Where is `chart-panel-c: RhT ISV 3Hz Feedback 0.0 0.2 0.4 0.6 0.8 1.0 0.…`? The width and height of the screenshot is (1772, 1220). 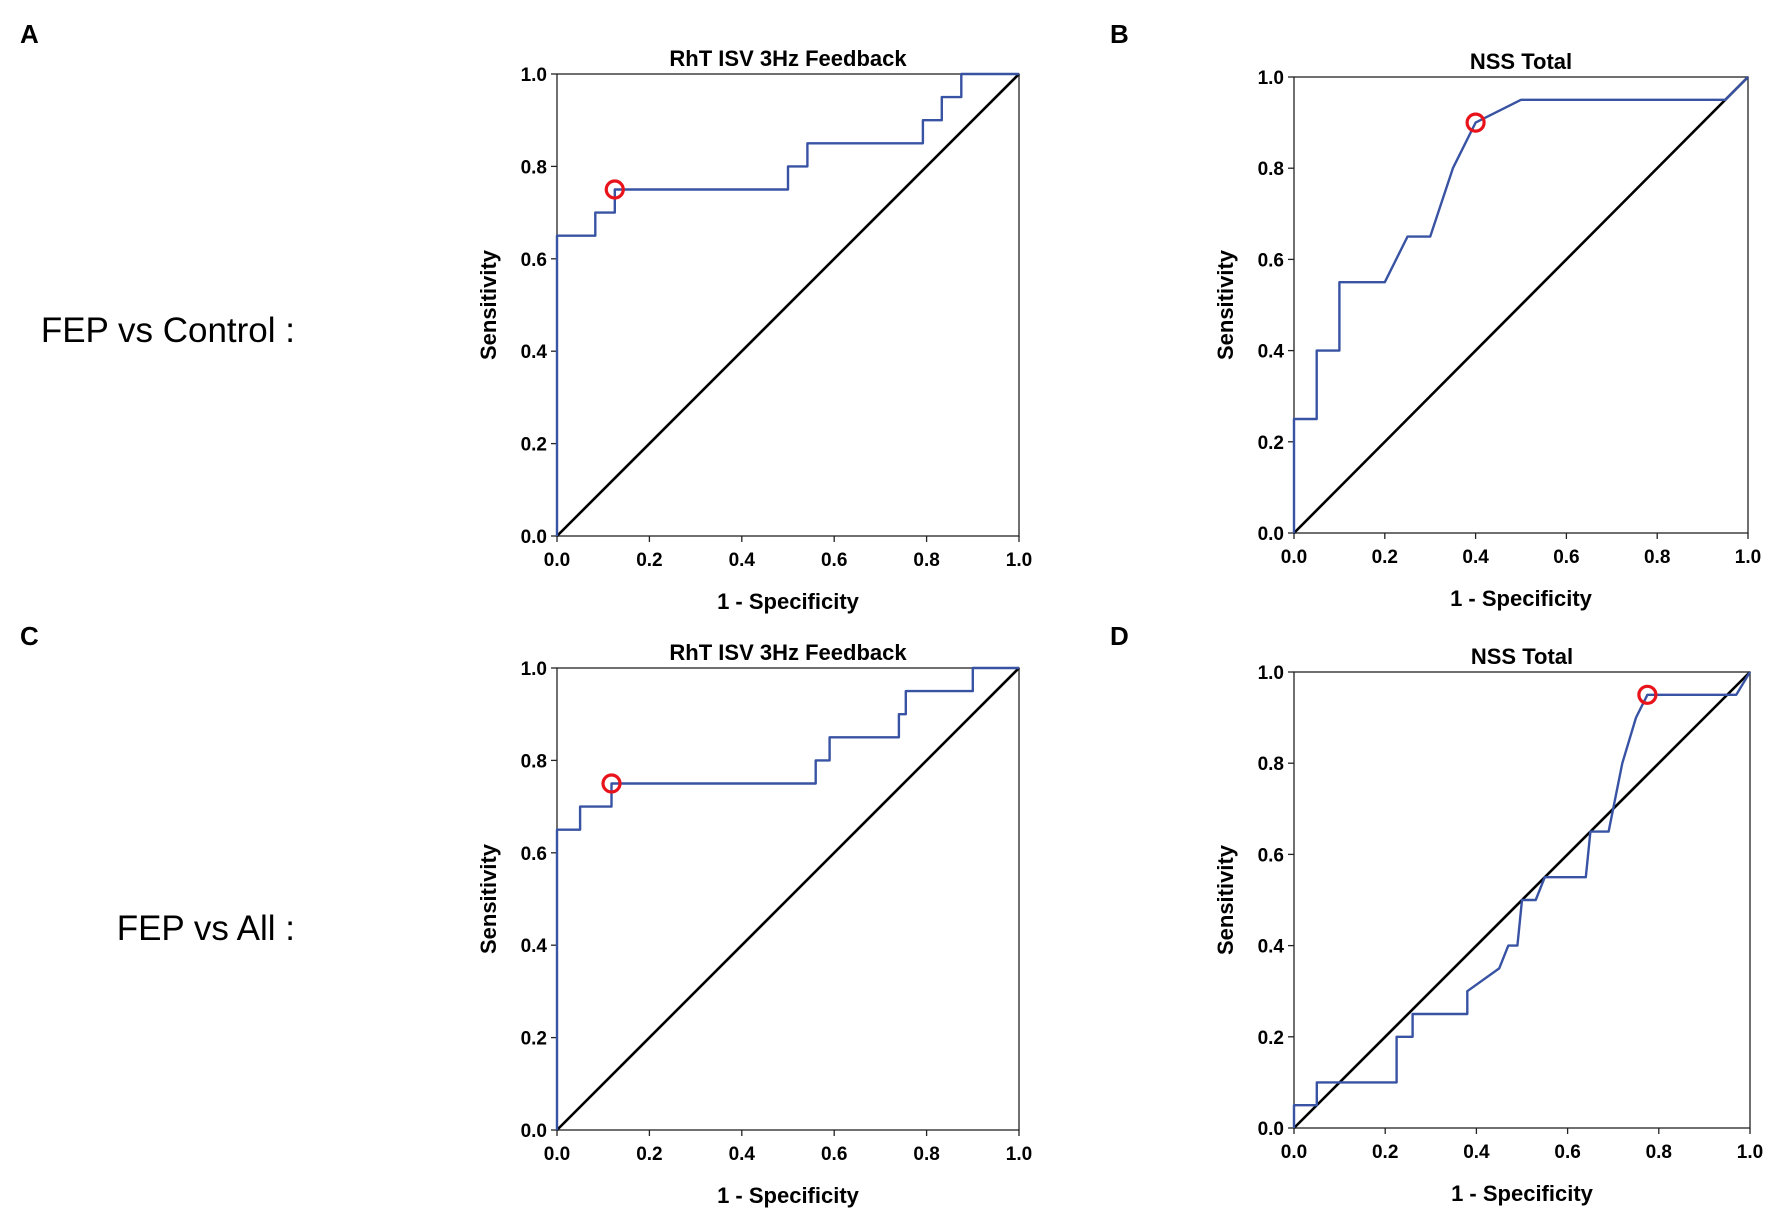
chart-panel-c: RhT ISV 3Hz Feedback 0.0 0.2 0.4 0.6 0.8 1.0 0.… is located at coordinates (754, 924).